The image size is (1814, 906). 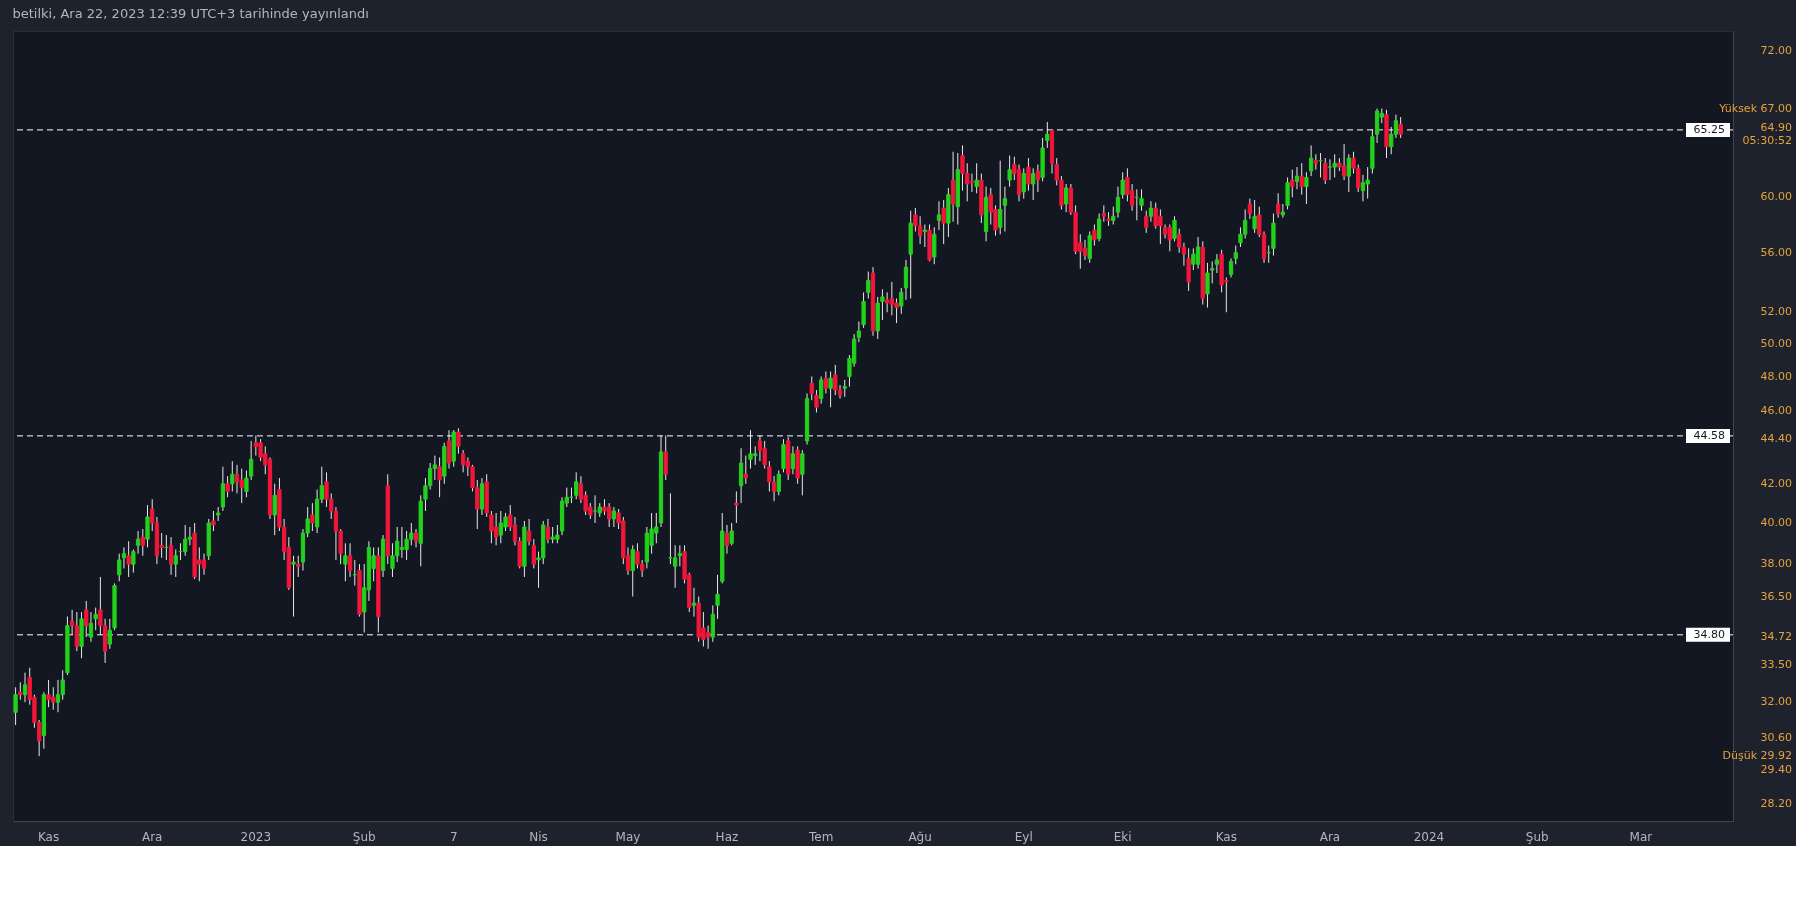 What do you see at coordinates (1776, 343) in the screenshot?
I see `y-tick-label: 50.00` at bounding box center [1776, 343].